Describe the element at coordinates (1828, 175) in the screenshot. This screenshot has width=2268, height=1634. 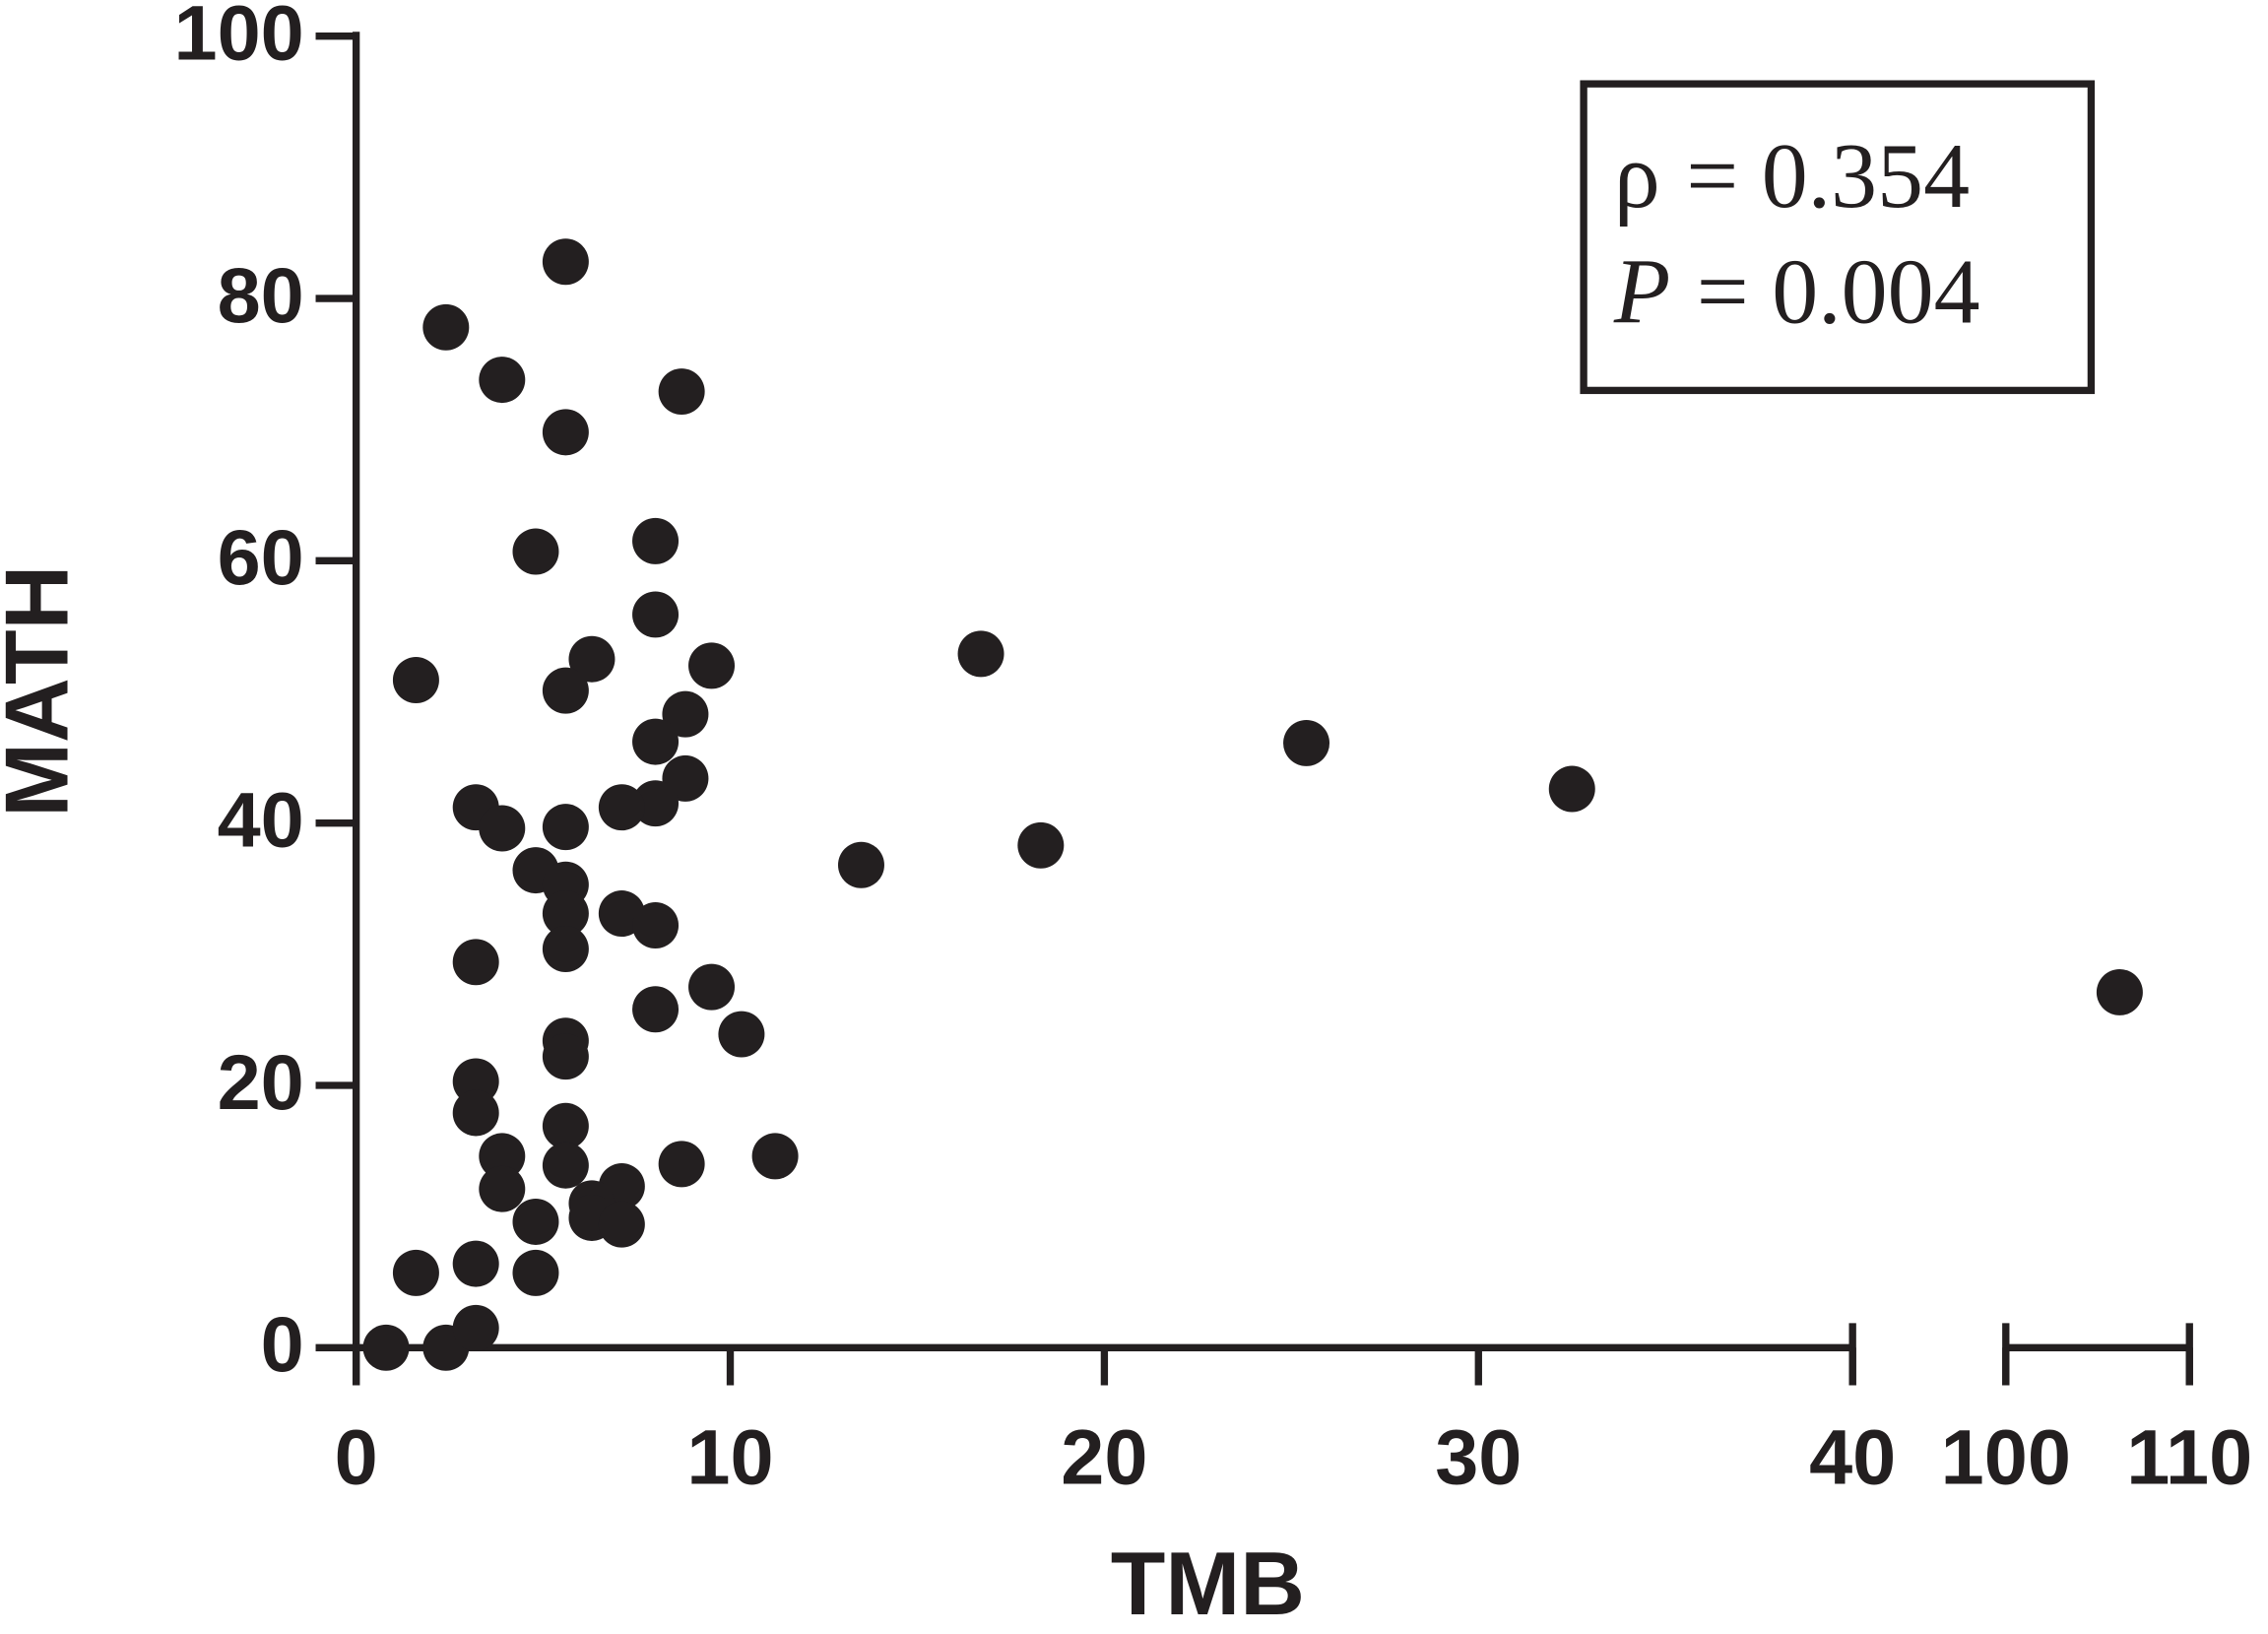
I see `annotation-text: = 0.354` at that location.